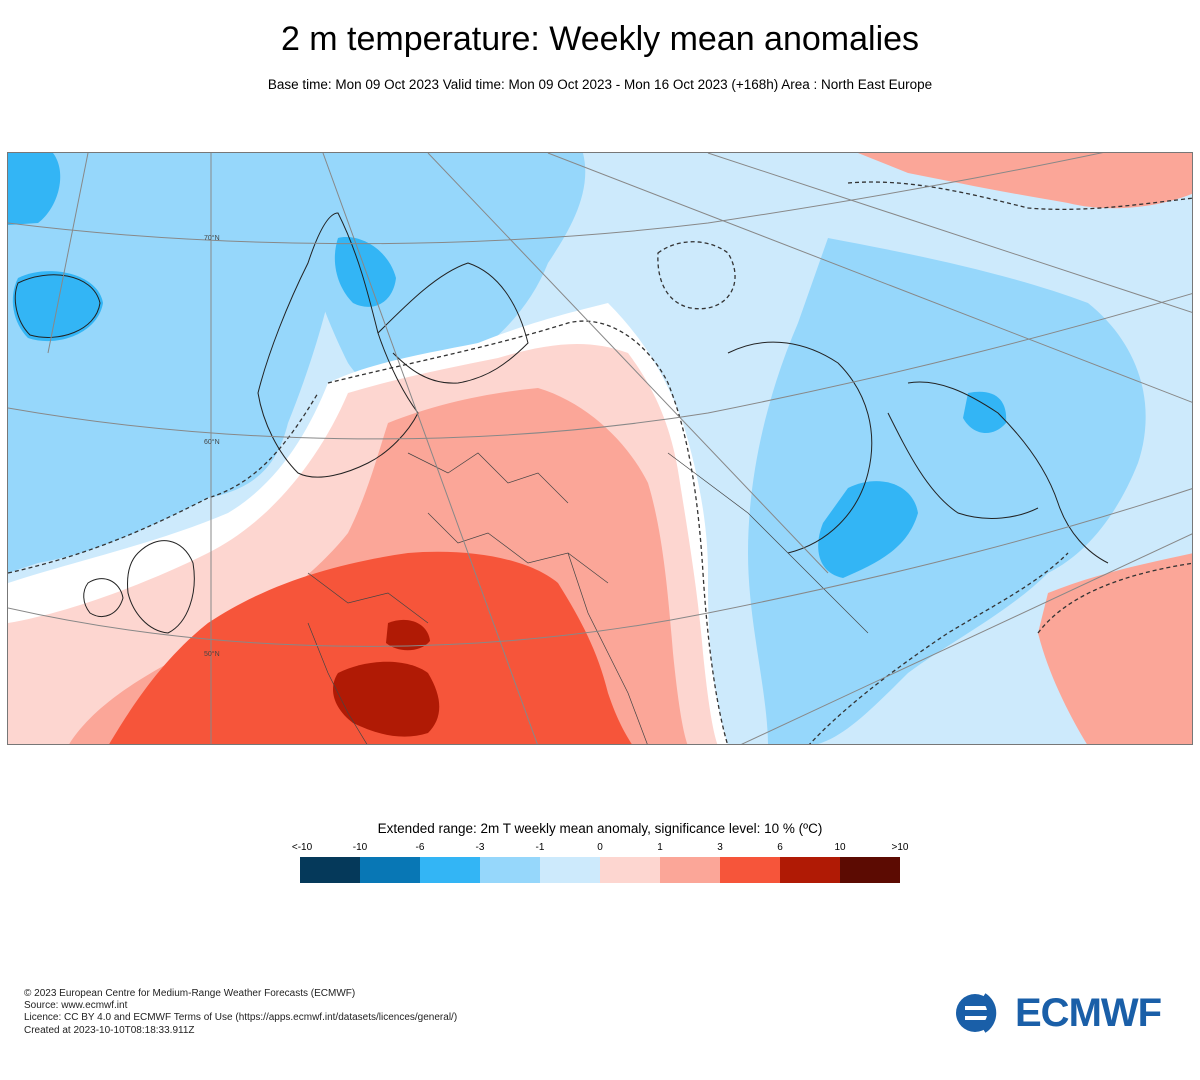  I want to click on cold-patch-urals, so click(985, 412).